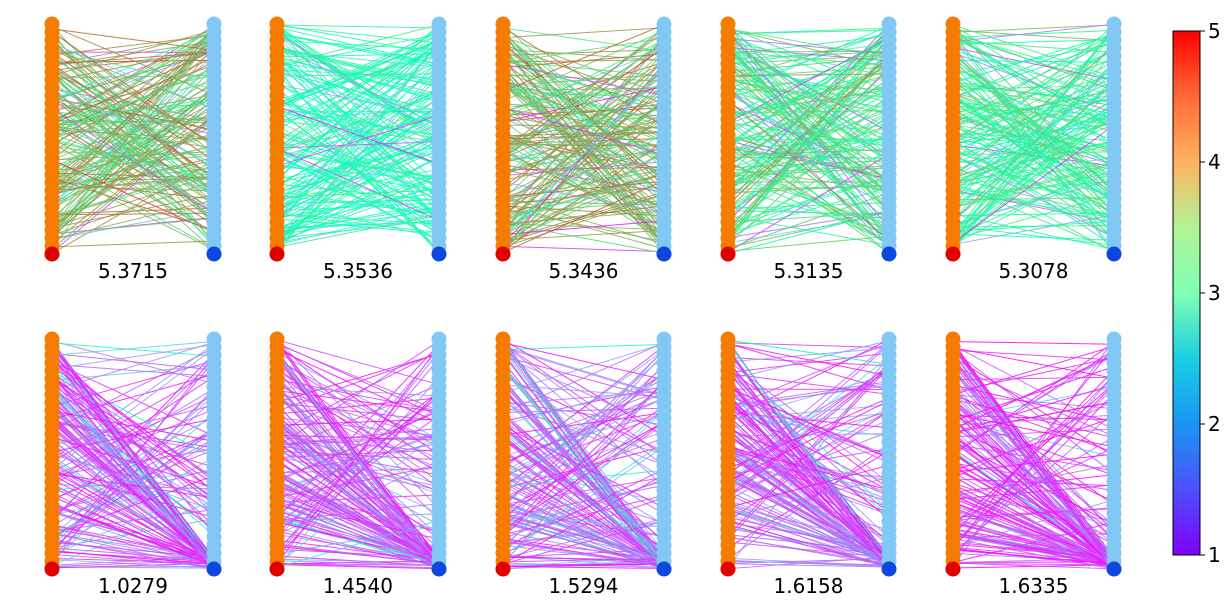 The image size is (1231, 611). What do you see at coordinates (1196, 293) in the screenshot?
I see `colorbar: 1 2 3 4 5` at bounding box center [1196, 293].